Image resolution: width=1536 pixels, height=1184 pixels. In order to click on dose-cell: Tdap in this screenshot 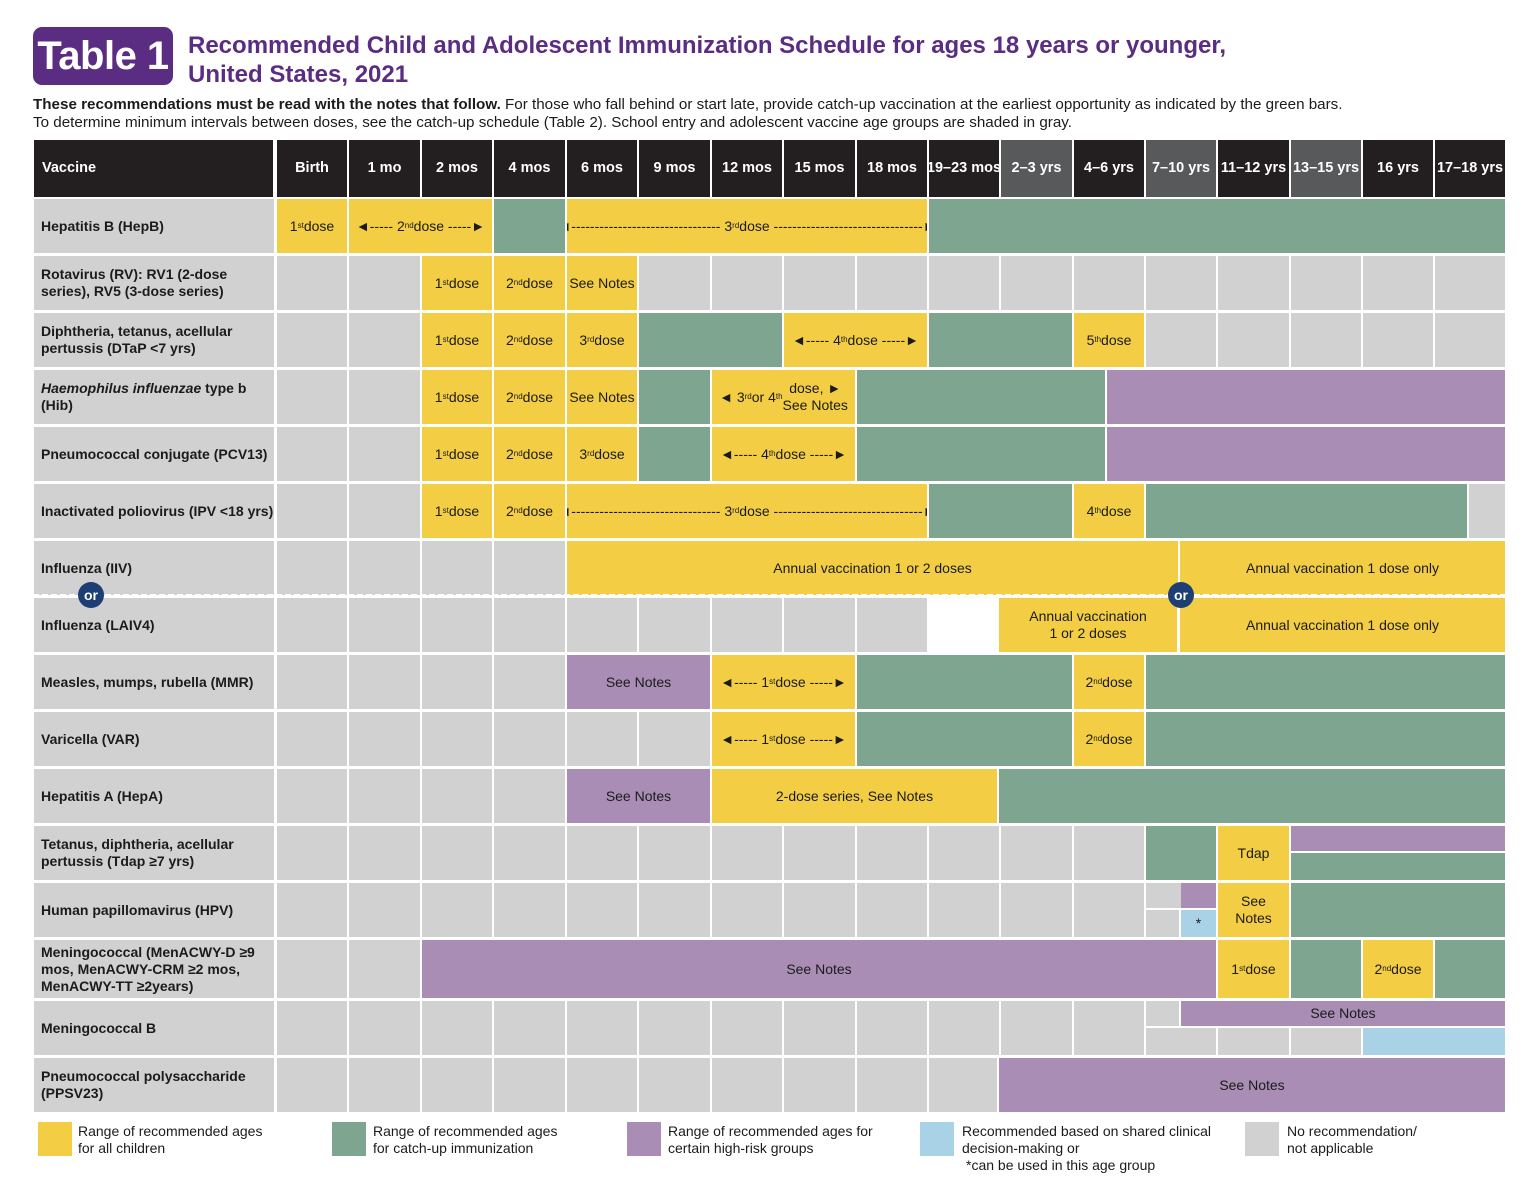, I will do `click(1253, 853)`.